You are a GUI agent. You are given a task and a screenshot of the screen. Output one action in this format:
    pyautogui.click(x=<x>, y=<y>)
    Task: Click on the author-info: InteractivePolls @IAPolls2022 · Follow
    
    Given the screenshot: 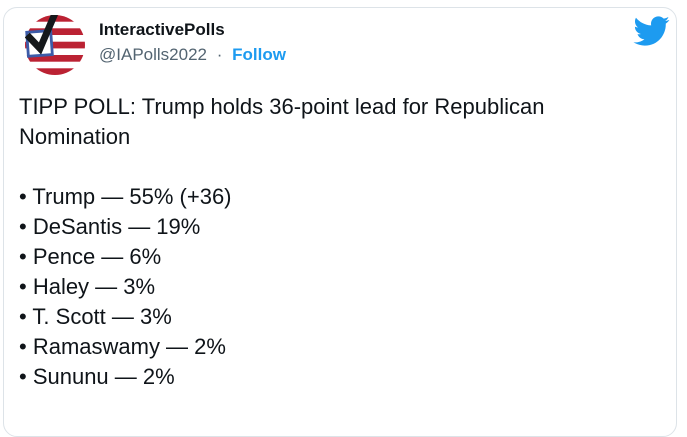 What is the action you would take?
    pyautogui.click(x=192, y=40)
    